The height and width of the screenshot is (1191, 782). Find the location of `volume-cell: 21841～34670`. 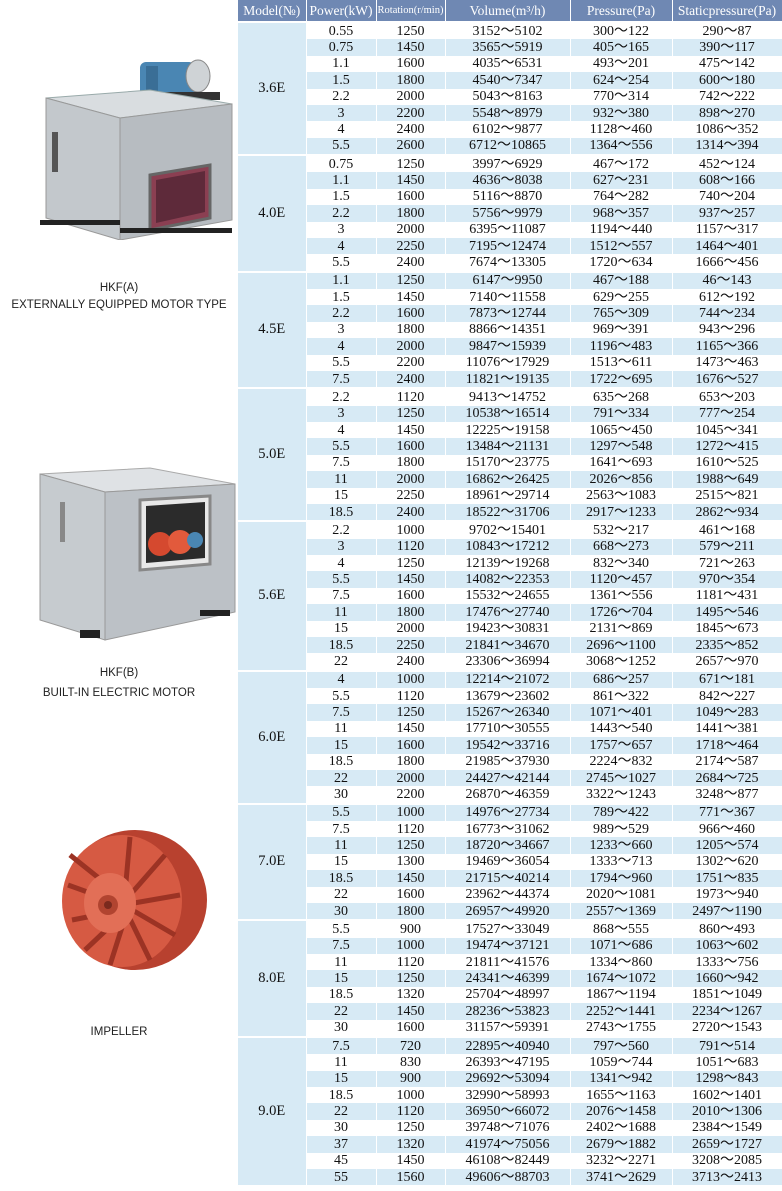

volume-cell: 21841～34670 is located at coordinates (508, 645).